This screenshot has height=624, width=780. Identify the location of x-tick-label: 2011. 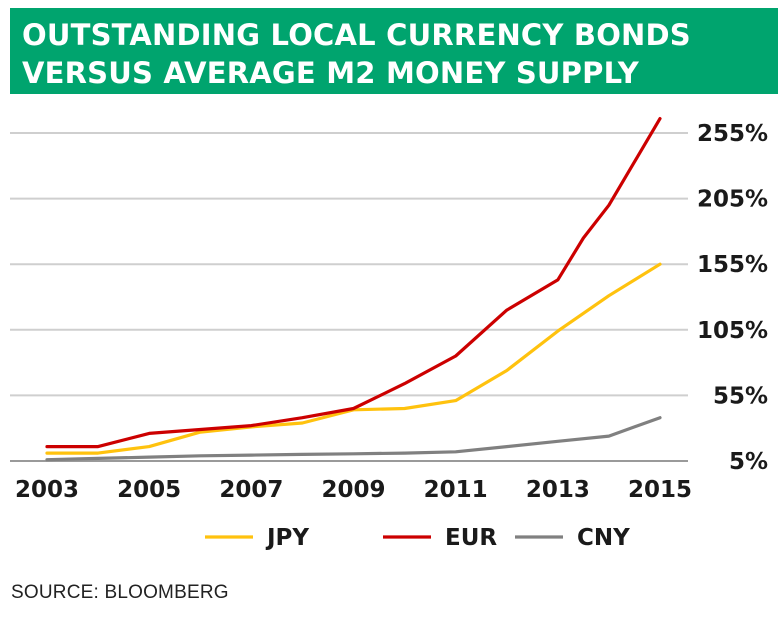
(456, 490).